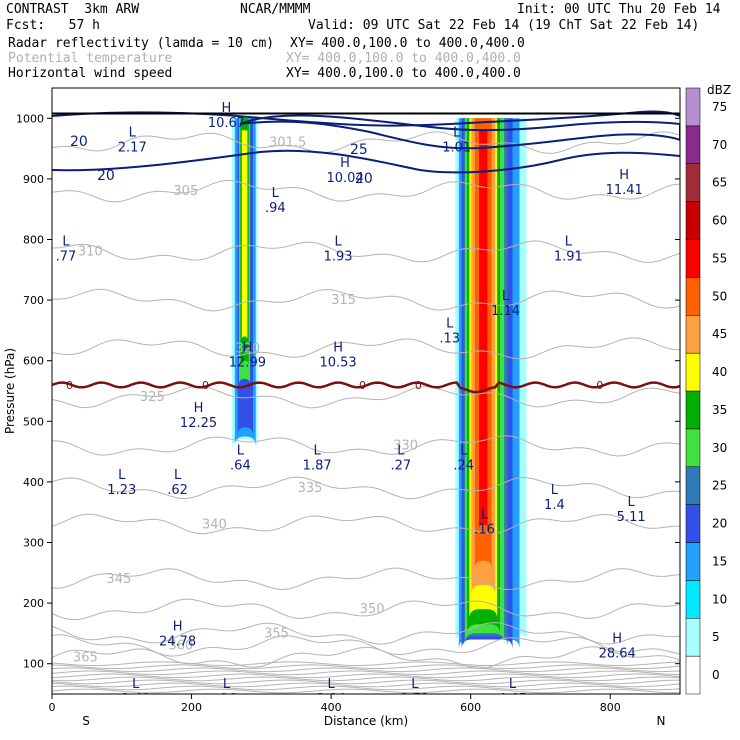  Describe the element at coordinates (10, 391) in the screenshot. I see `y-axis-label: Pressure (hPa)` at that location.